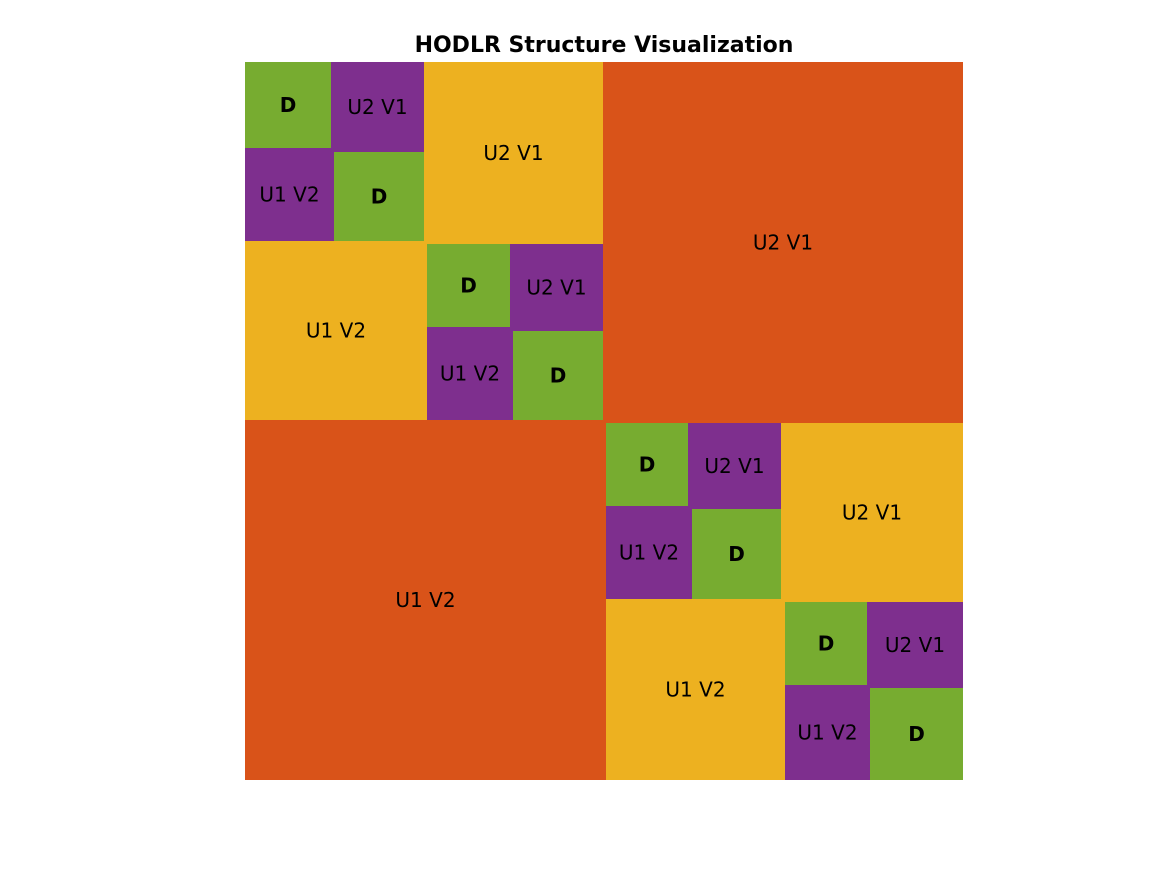  I want to click on block-level1-lower: U1 V2, so click(425, 600).